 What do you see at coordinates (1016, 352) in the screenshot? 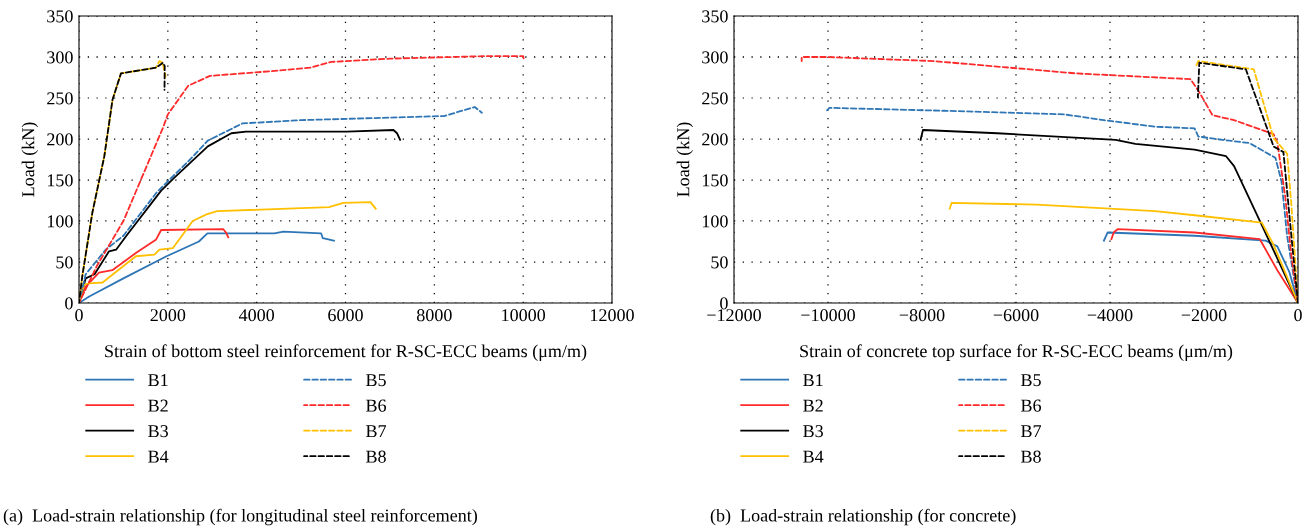
I see `x-axis-title: Strain of concrete top surface for R-SC-ECC beams (μm/m)` at bounding box center [1016, 352].